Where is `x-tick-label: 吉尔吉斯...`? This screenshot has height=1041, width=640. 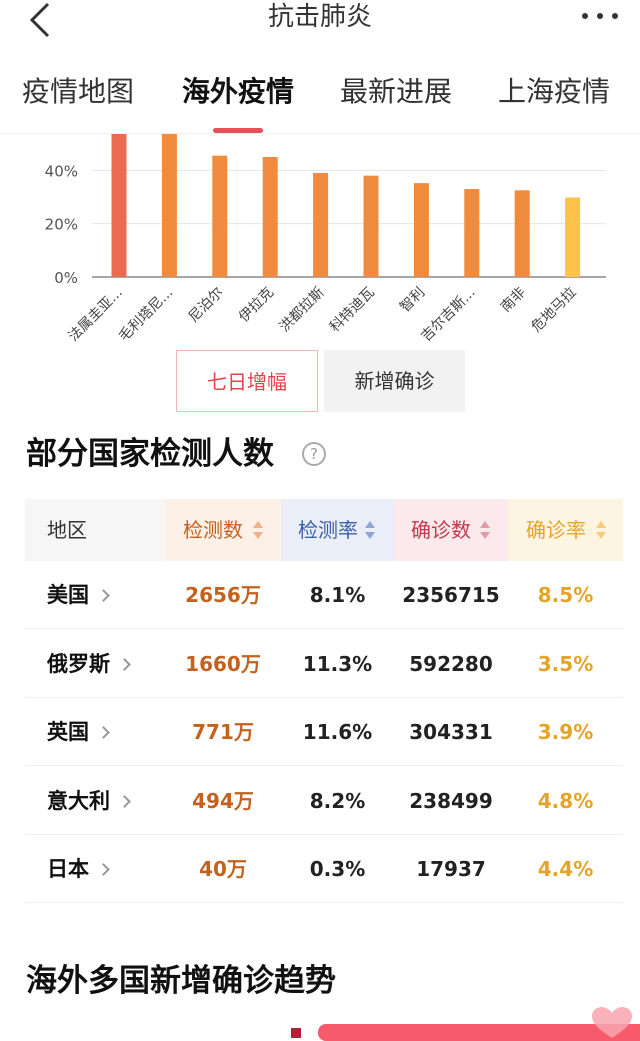
x-tick-label: 吉尔吉斯... is located at coordinates (448, 314).